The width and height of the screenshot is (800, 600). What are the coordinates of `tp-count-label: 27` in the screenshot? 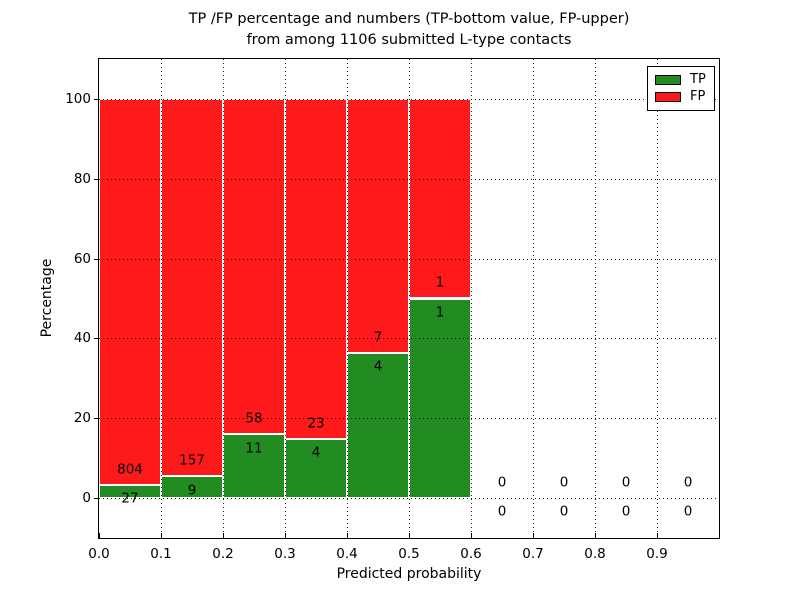 It's located at (130, 498).